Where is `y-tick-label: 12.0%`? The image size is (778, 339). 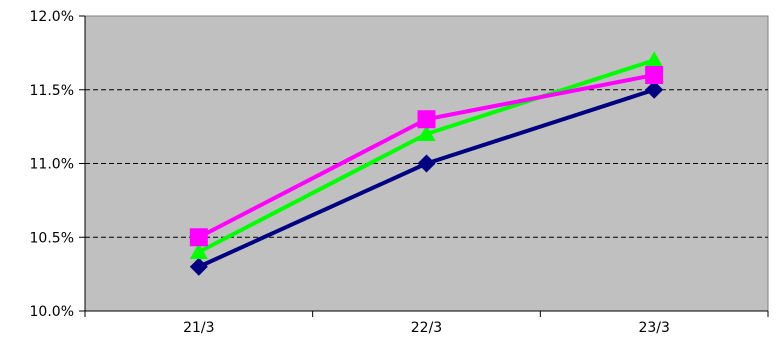 y-tick-label: 12.0% is located at coordinates (52, 17).